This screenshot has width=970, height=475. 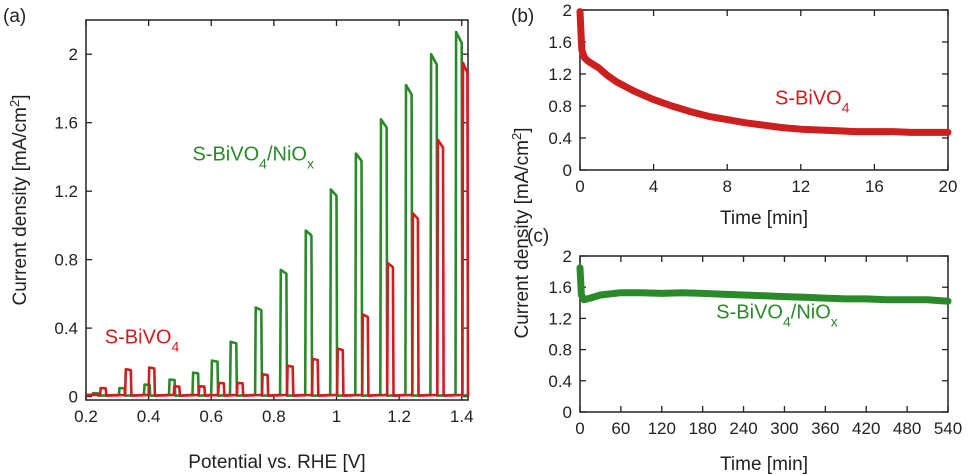 I want to click on x-tick-label: 120, so click(x=662, y=428).